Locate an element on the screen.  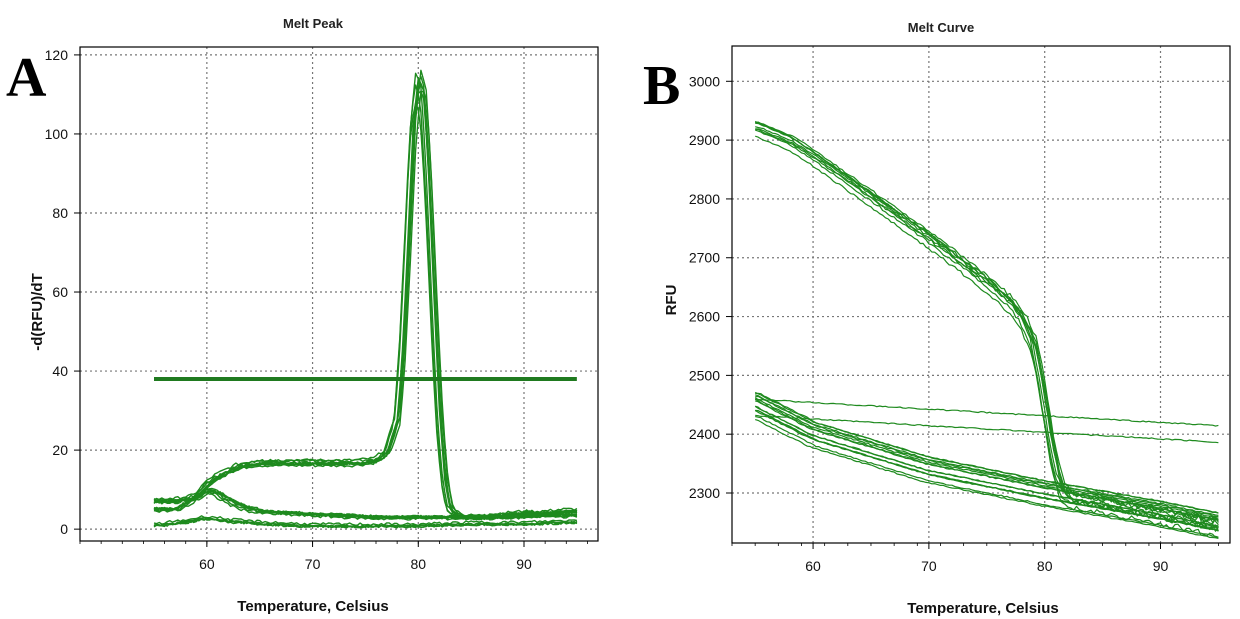
melt-peak-y-tick-label: 40 is located at coordinates (60, 371).